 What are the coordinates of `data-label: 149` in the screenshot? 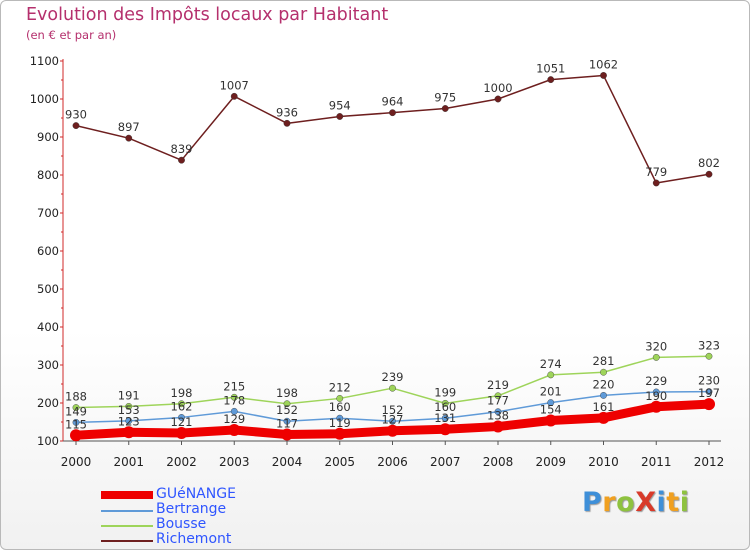 It's located at (76, 411).